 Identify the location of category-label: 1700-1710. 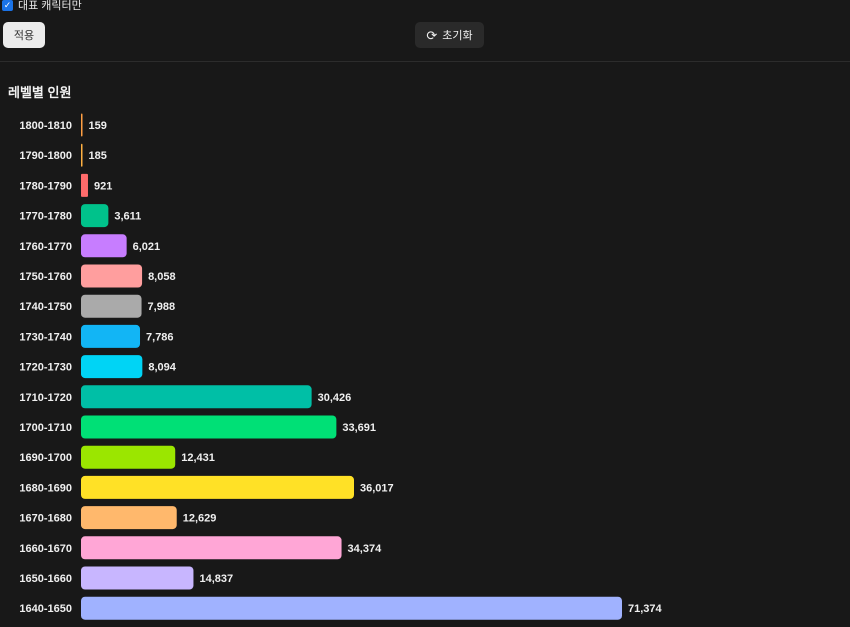
(45, 428).